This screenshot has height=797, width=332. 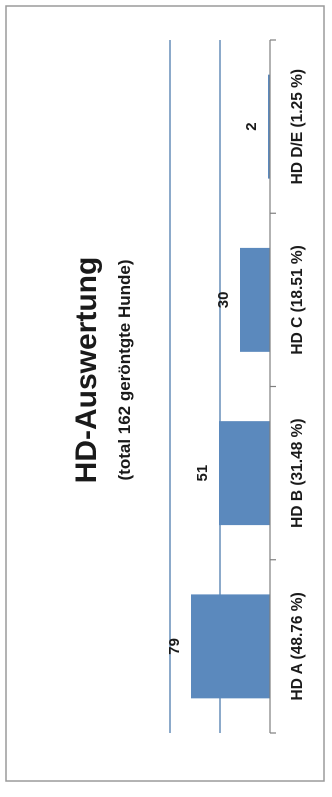 I want to click on category-label: HD C (18.51 %), so click(x=297, y=299).